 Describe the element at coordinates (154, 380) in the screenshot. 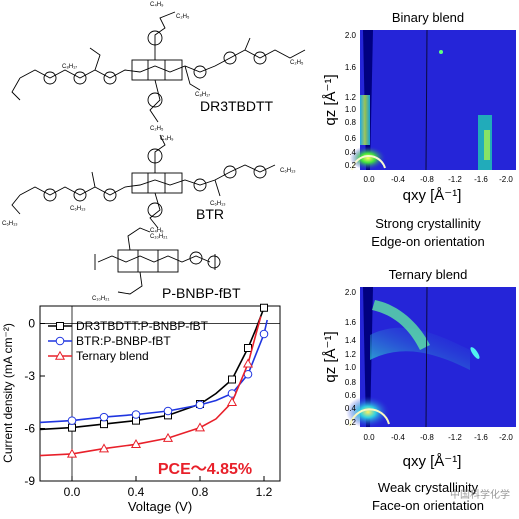

I see `chart-series-group` at that location.